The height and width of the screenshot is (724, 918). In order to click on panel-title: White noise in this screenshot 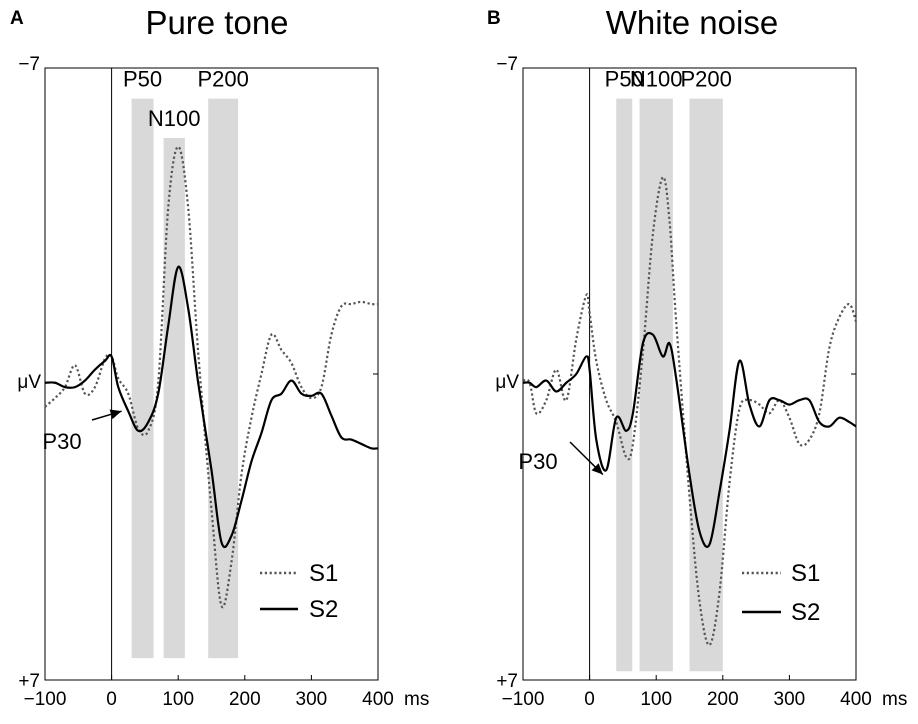, I will do `click(692, 22)`.